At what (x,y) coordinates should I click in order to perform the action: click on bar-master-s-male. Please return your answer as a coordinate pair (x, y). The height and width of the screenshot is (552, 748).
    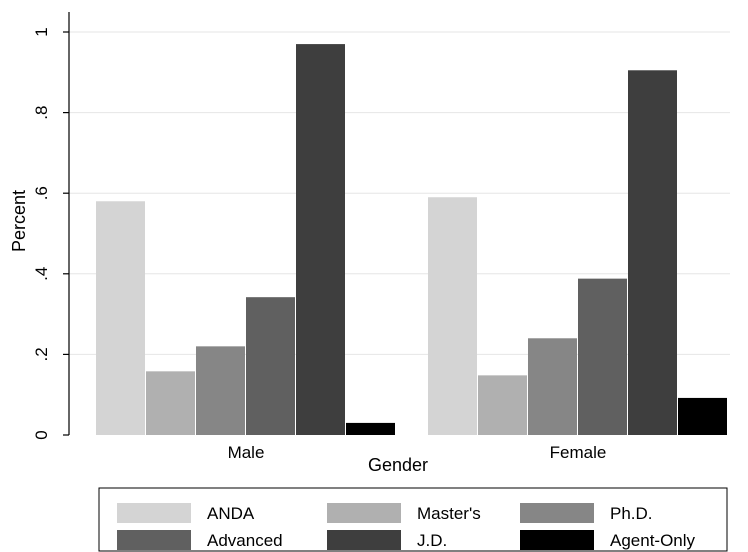
    Looking at the image, I should click on (170, 403).